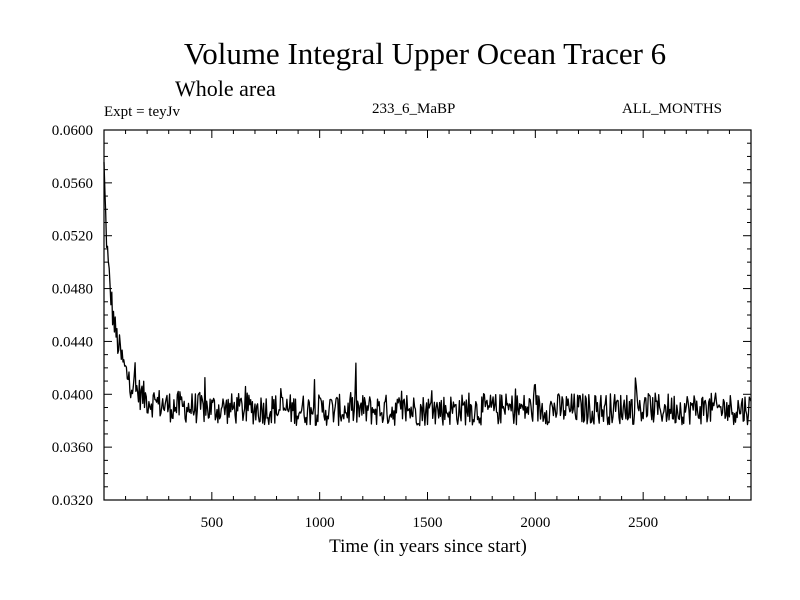 The height and width of the screenshot is (600, 800). Describe the element at coordinates (643, 523) in the screenshot. I see `x-tick-label: 2500` at that location.